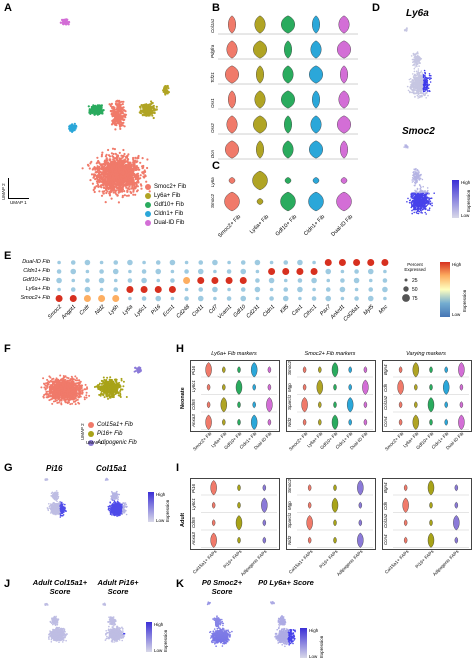 This screenshot has width=474, height=668. What do you see at coordinates (148, 186) in the screenshot?
I see `legend-a-swatch` at bounding box center [148, 186].